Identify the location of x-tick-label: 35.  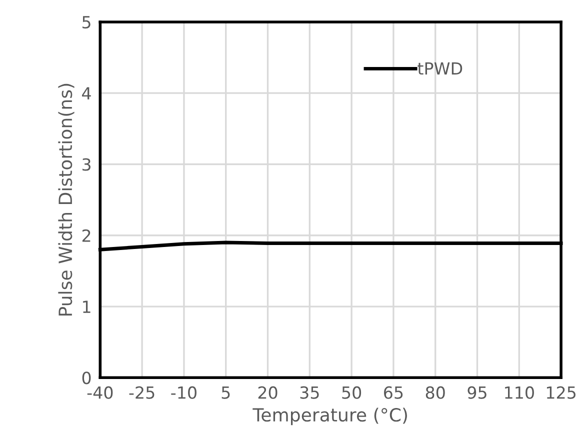
(309, 392).